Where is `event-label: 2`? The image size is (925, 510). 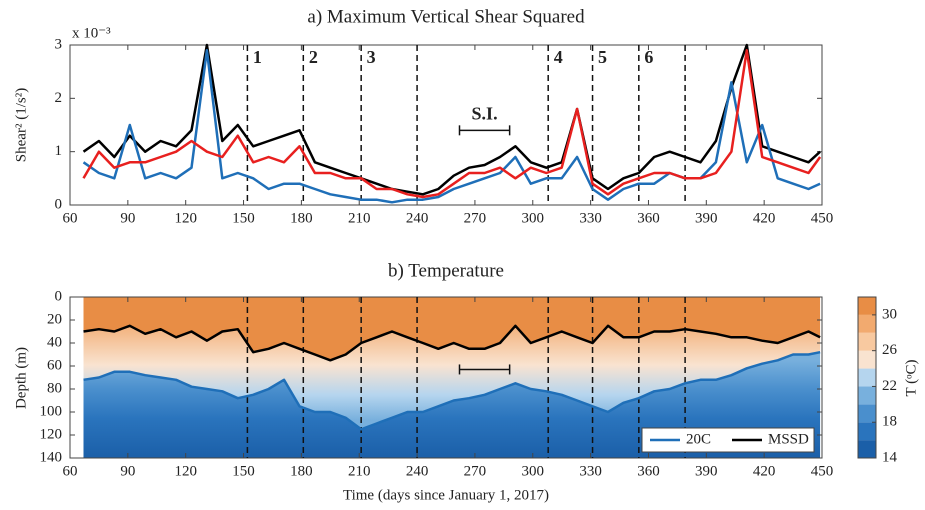
event-label: 2 is located at coordinates (313, 57).